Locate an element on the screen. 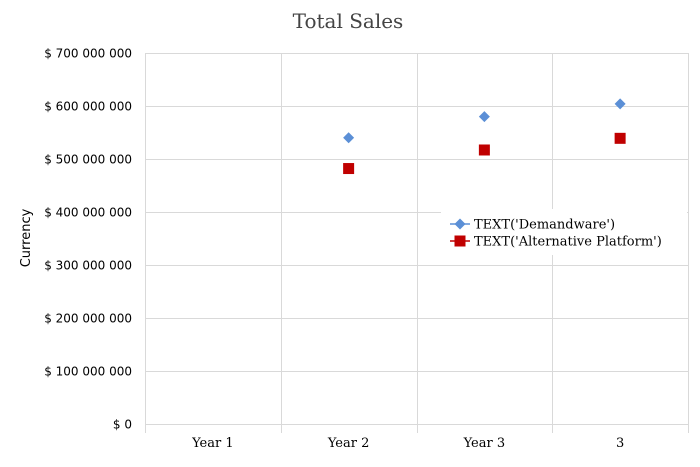  x-tick-label: Year 3 is located at coordinates (484, 443).